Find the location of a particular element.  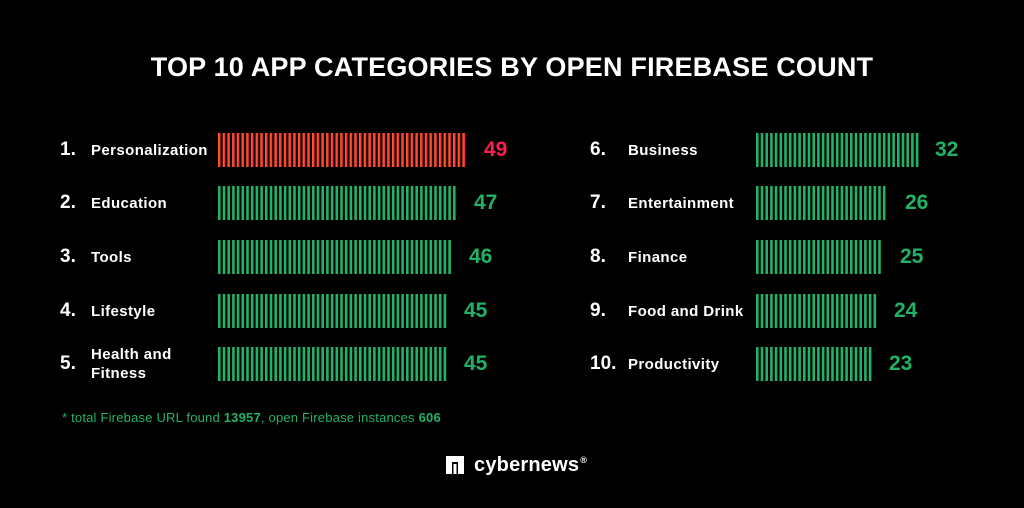

bar-stripes is located at coordinates (341, 150).